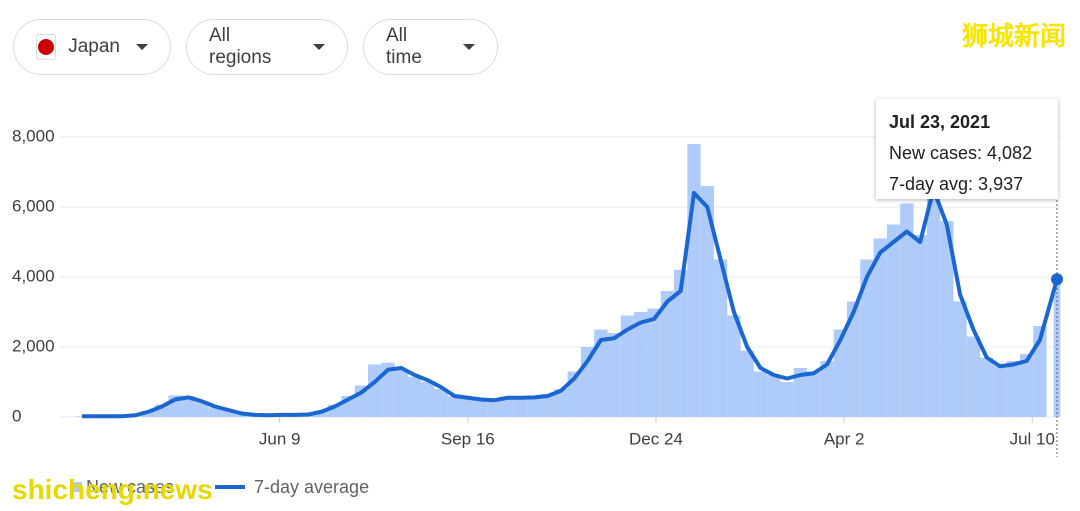 The image size is (1080, 511). What do you see at coordinates (130, 487) in the screenshot?
I see `legend-label: New cases` at bounding box center [130, 487].